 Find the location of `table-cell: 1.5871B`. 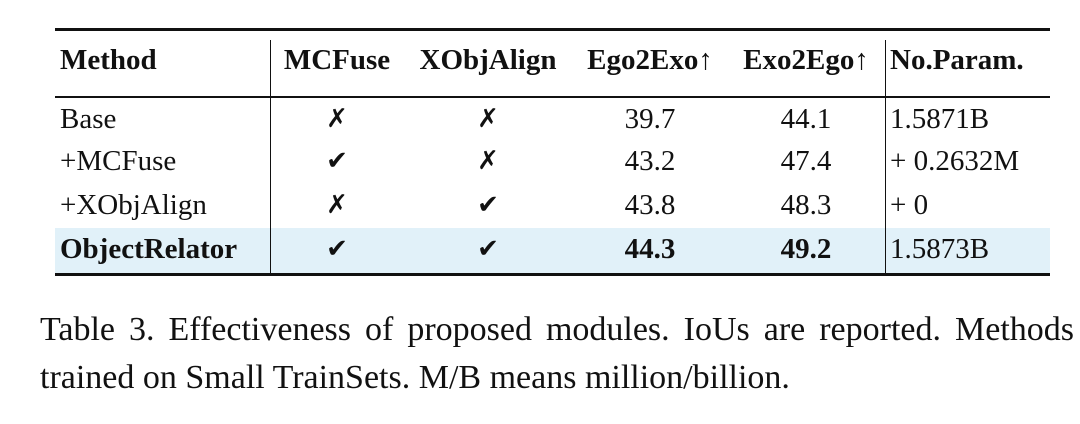

table-cell: 1.5871B is located at coordinates (940, 119).